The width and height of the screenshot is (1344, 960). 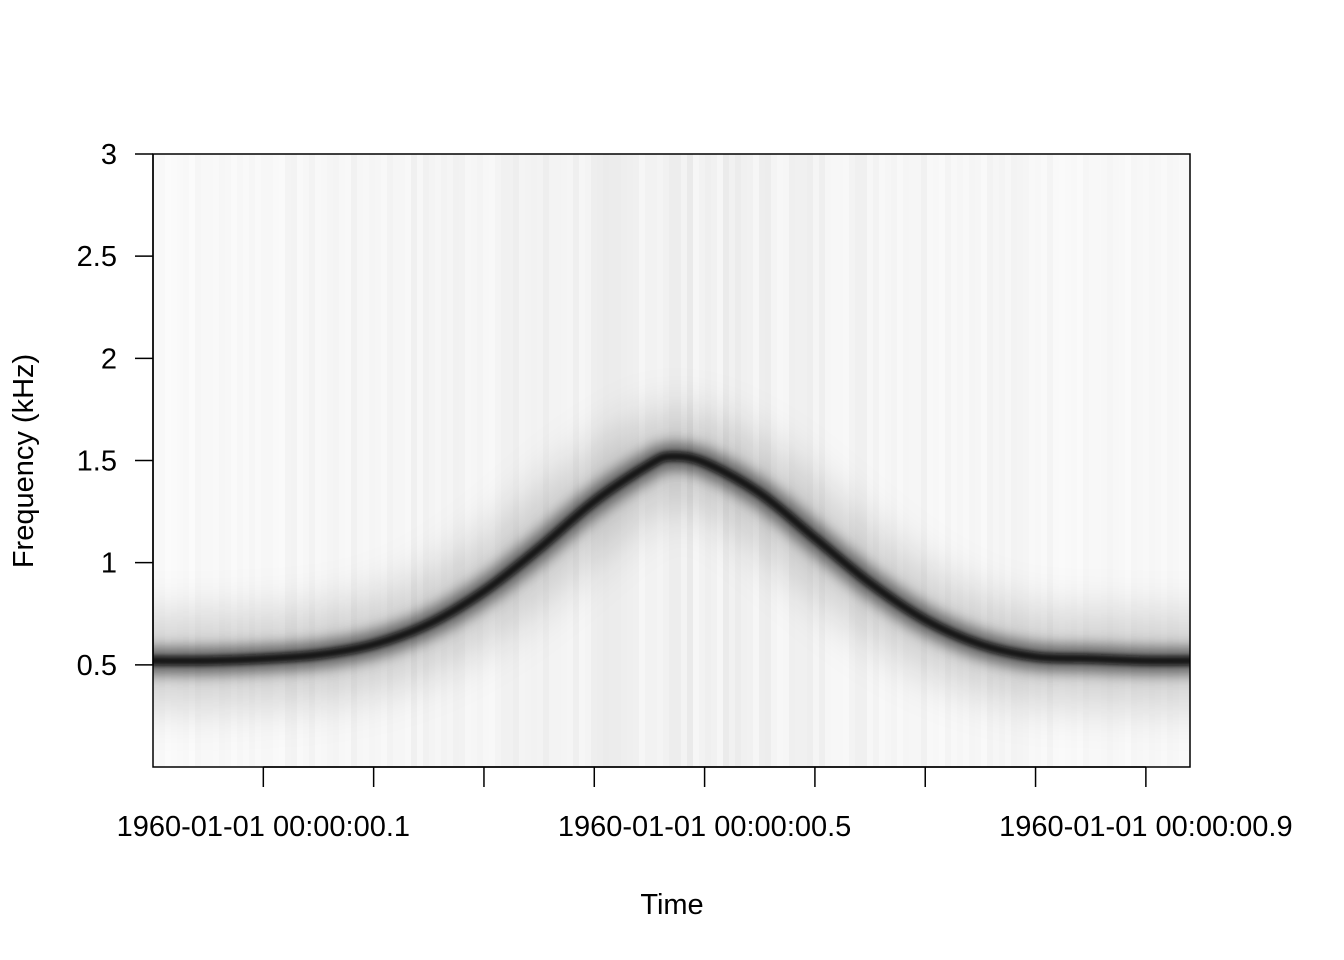 What do you see at coordinates (671, 905) in the screenshot?
I see `x-axis-label: Time` at bounding box center [671, 905].